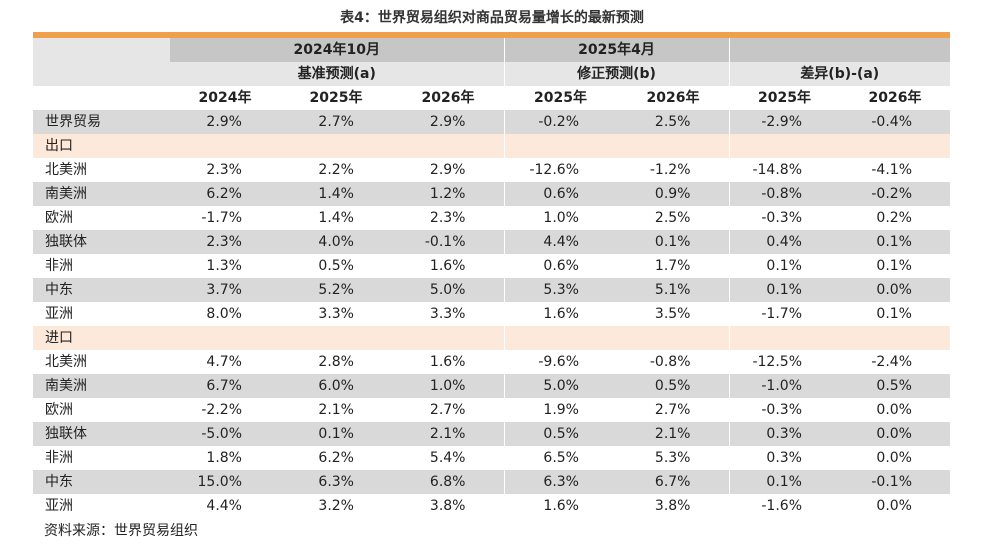  I want to click on table-row: 南美洲 6.7% 6.0% 1.0% 5.0% 0.5% -1.0% 0.5%, so click(491, 386).